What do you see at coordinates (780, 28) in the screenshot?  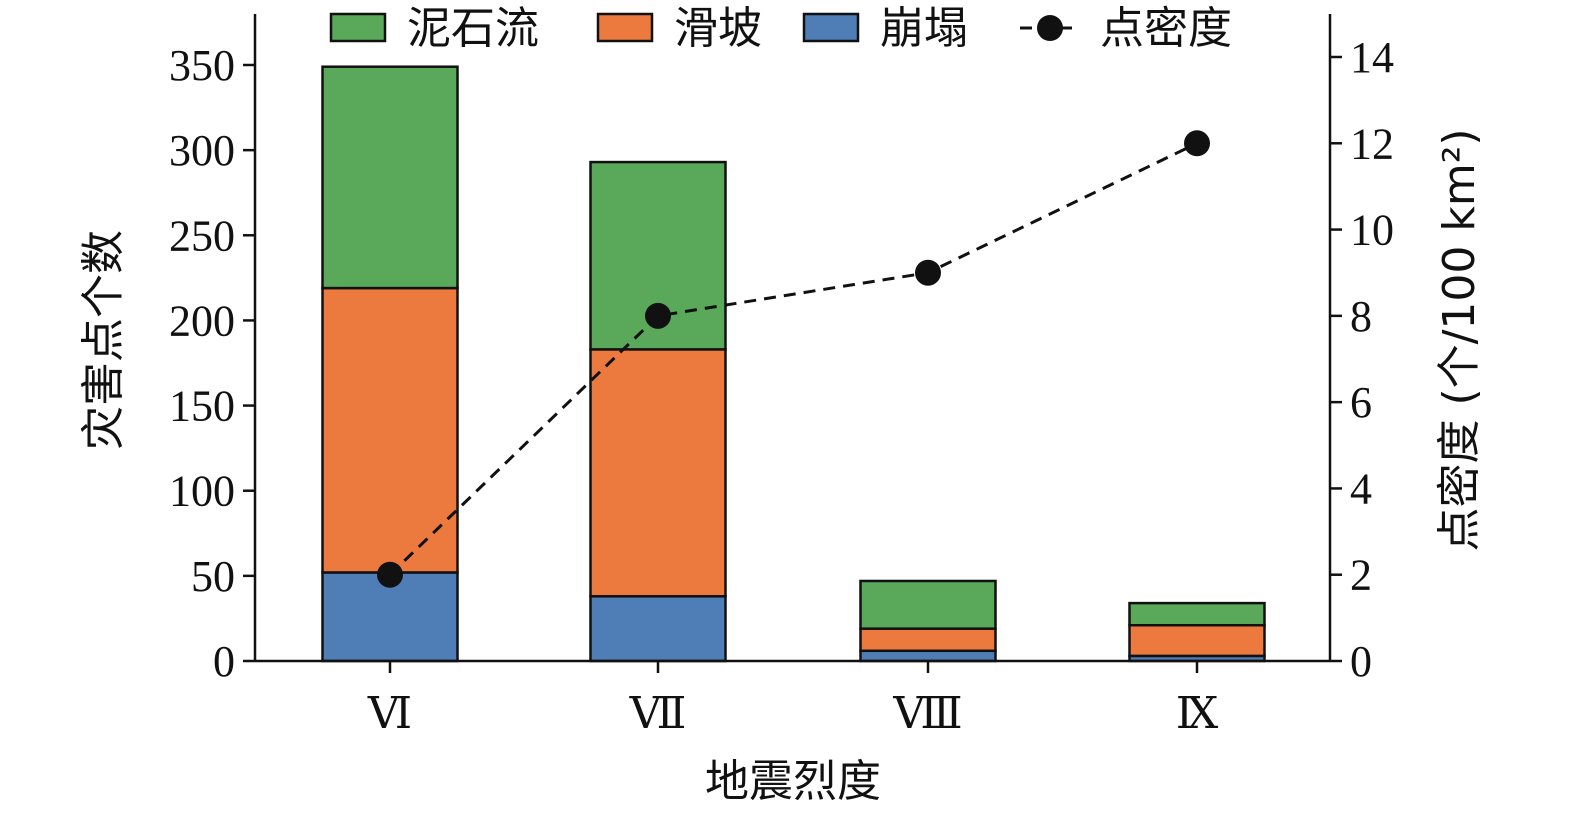 I see `legend: 泥石流 滑坡 崩塌 点密度` at bounding box center [780, 28].